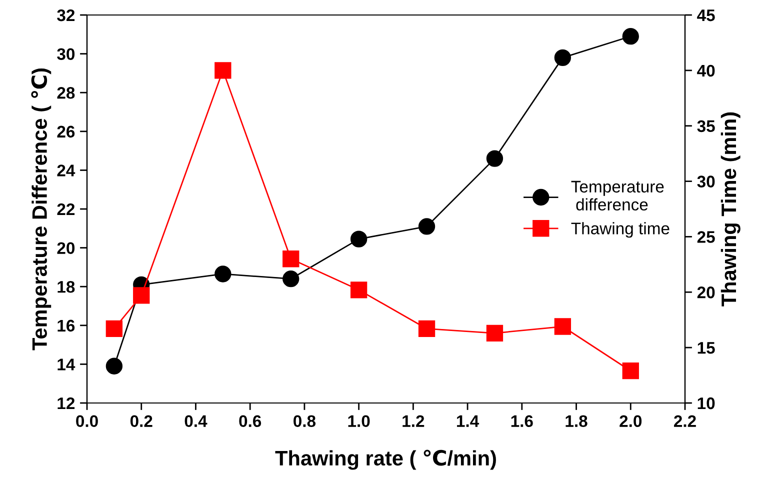  Describe the element at coordinates (67, 364) in the screenshot. I see `y-tick-label: 14` at that location.